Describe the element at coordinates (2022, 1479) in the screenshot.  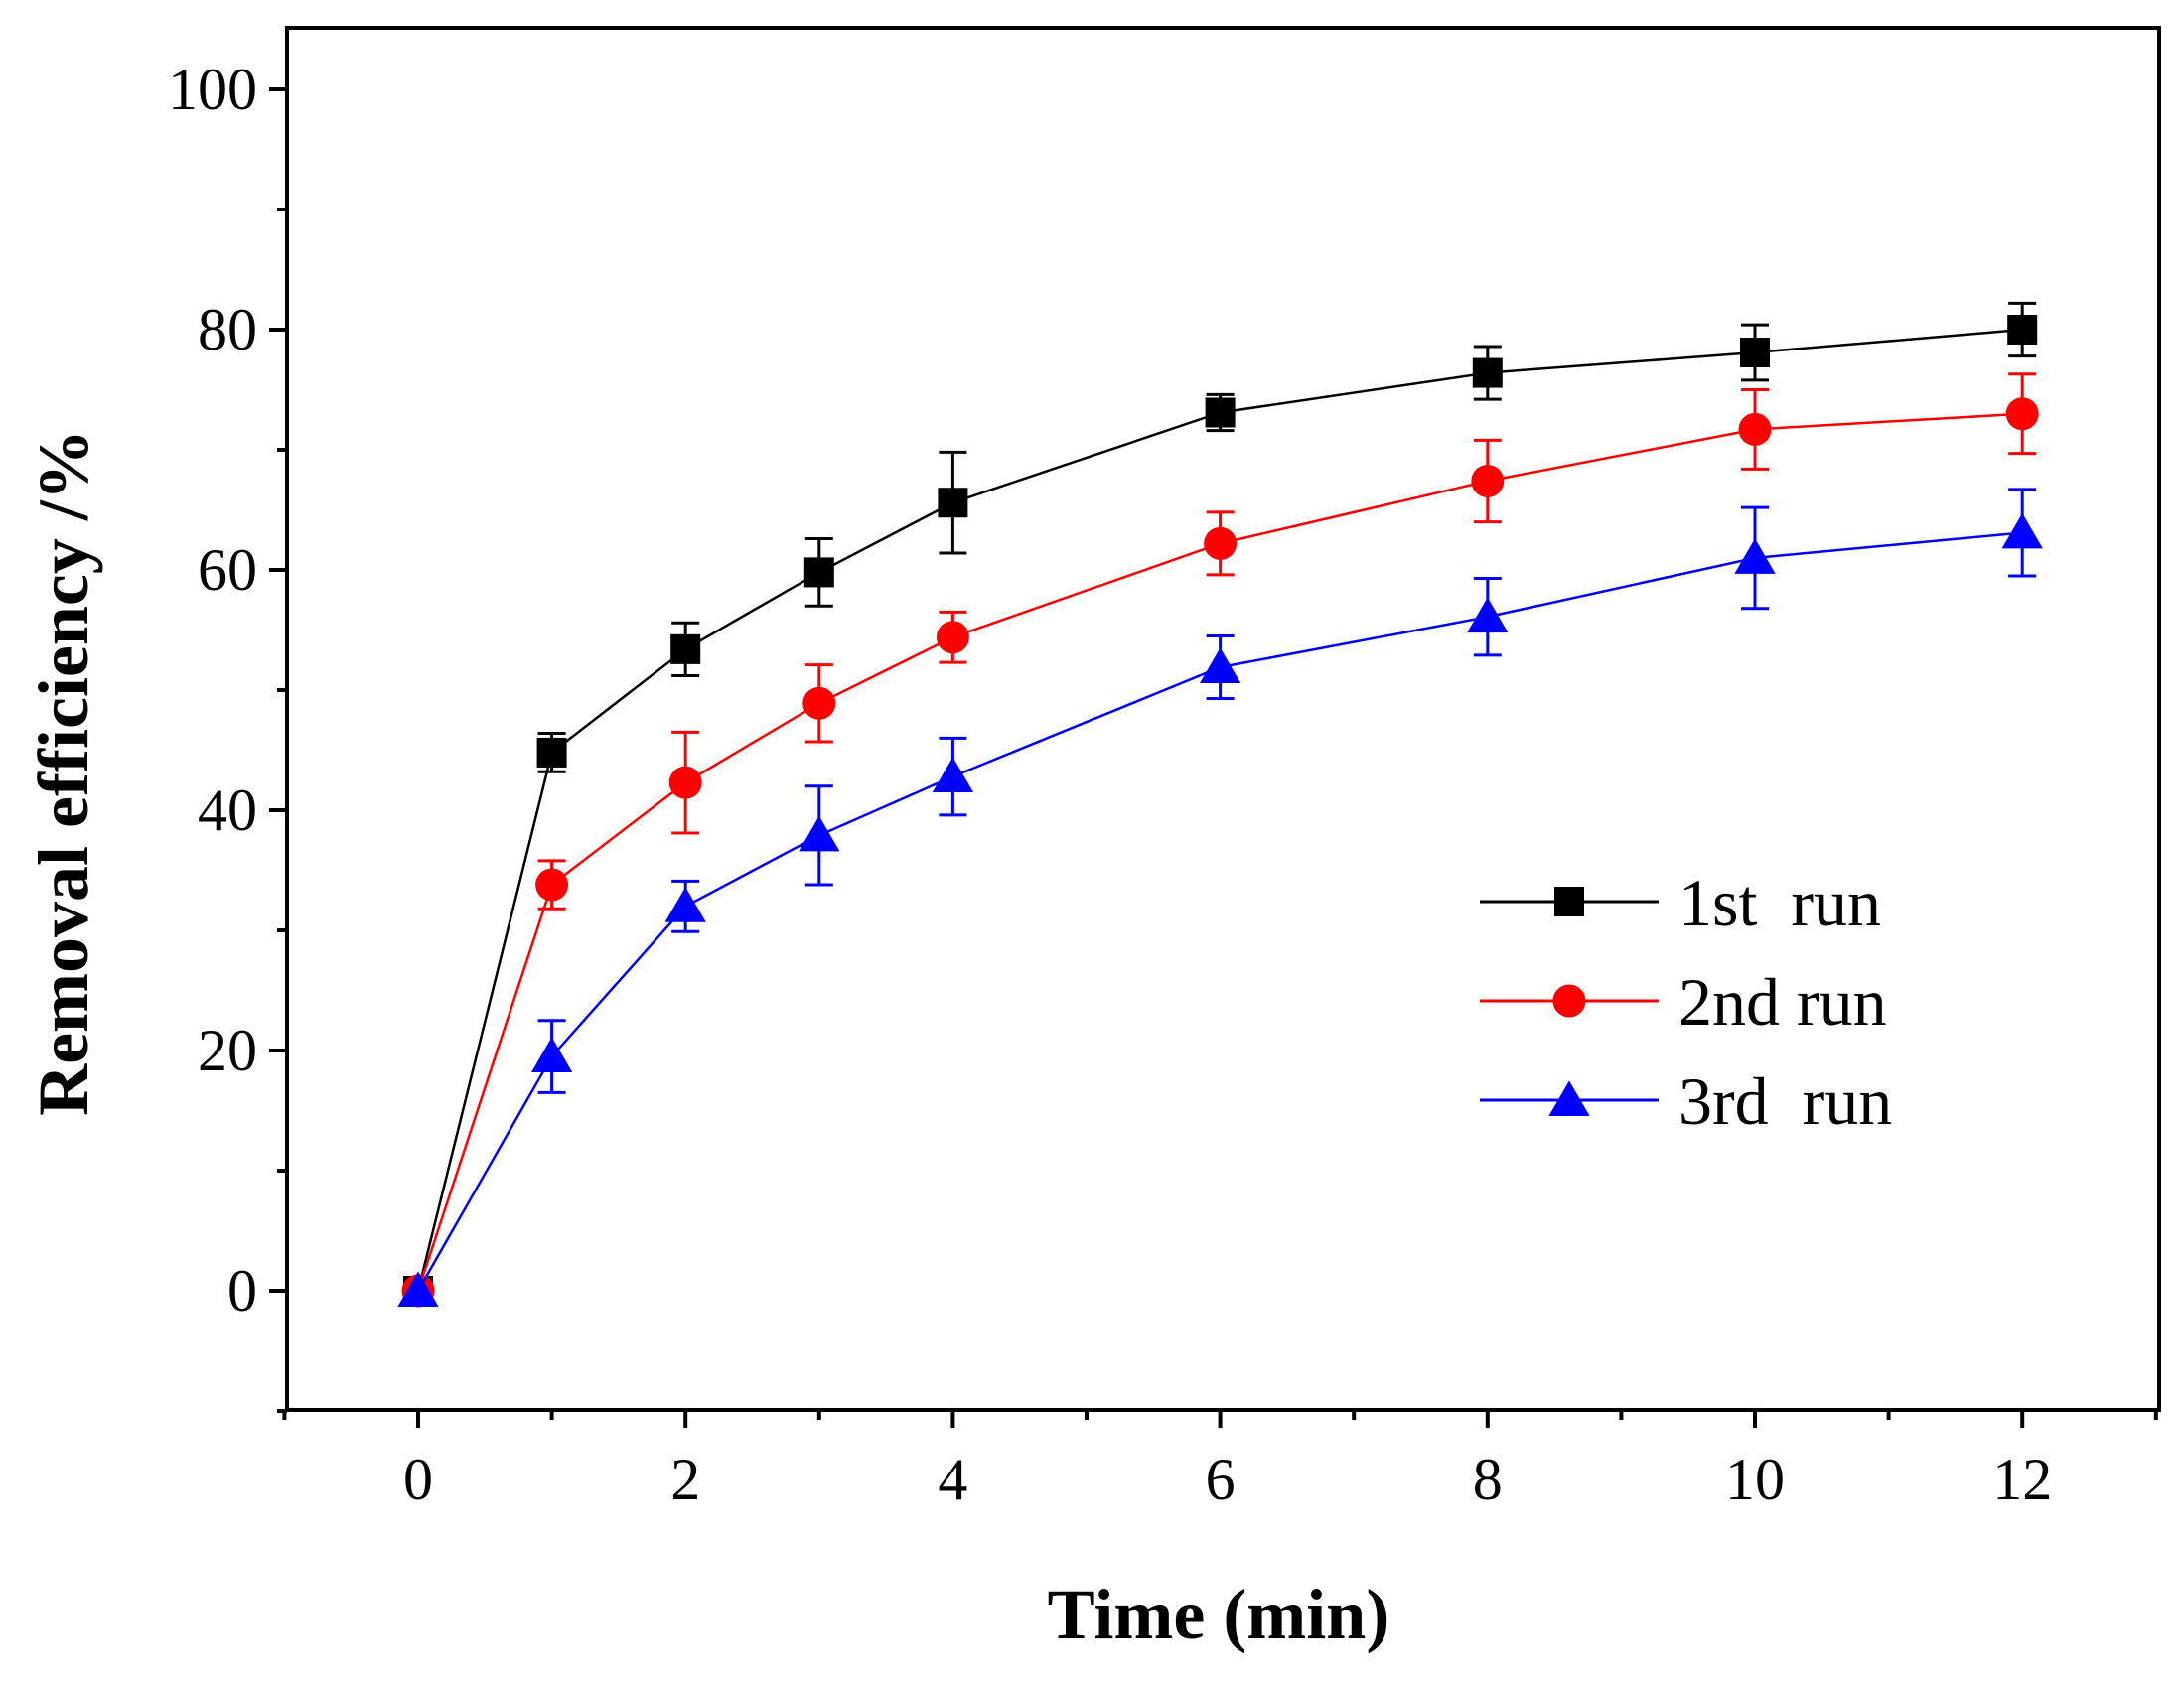
I see `x-tick-label-12: 12` at that location.